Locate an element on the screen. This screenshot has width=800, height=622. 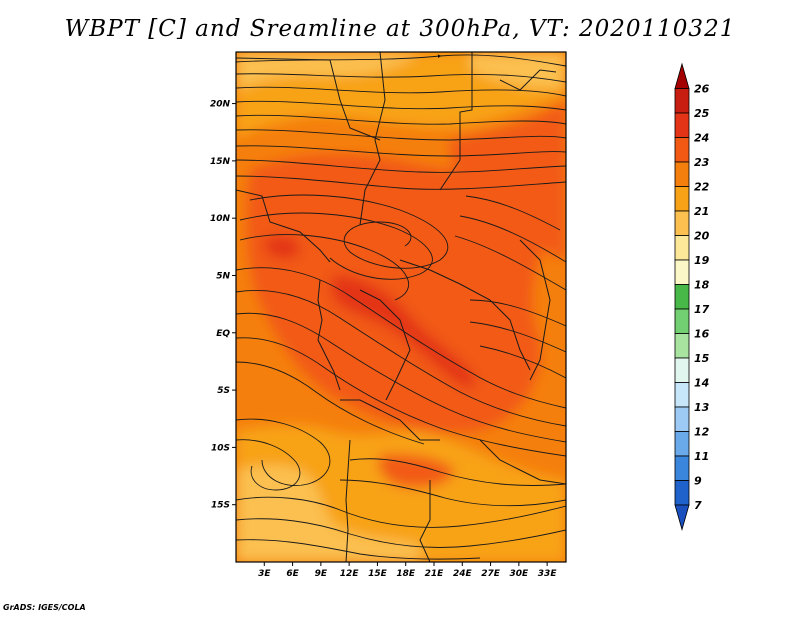
colorbar-label: 16 is located at coordinates (702, 334).